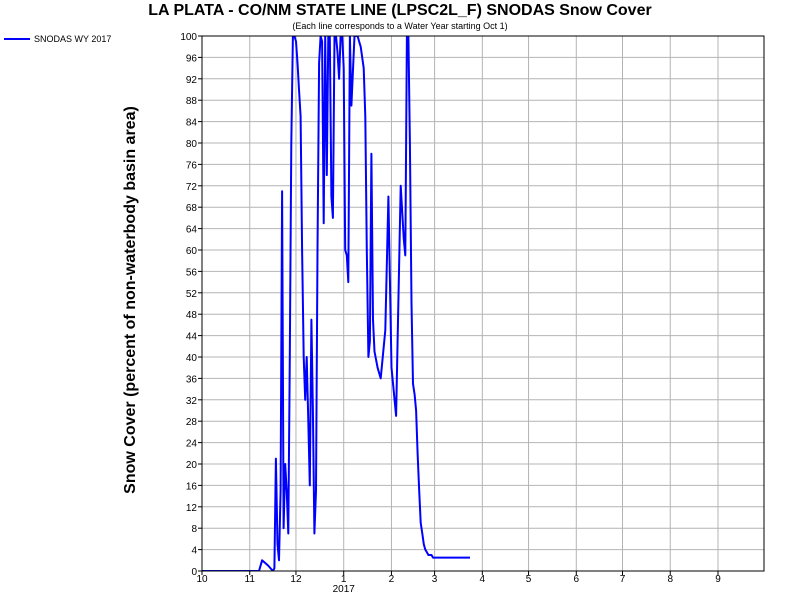 Image resolution: width=800 pixels, height=600 pixels. I want to click on y-tick-label: 12, so click(192, 508).